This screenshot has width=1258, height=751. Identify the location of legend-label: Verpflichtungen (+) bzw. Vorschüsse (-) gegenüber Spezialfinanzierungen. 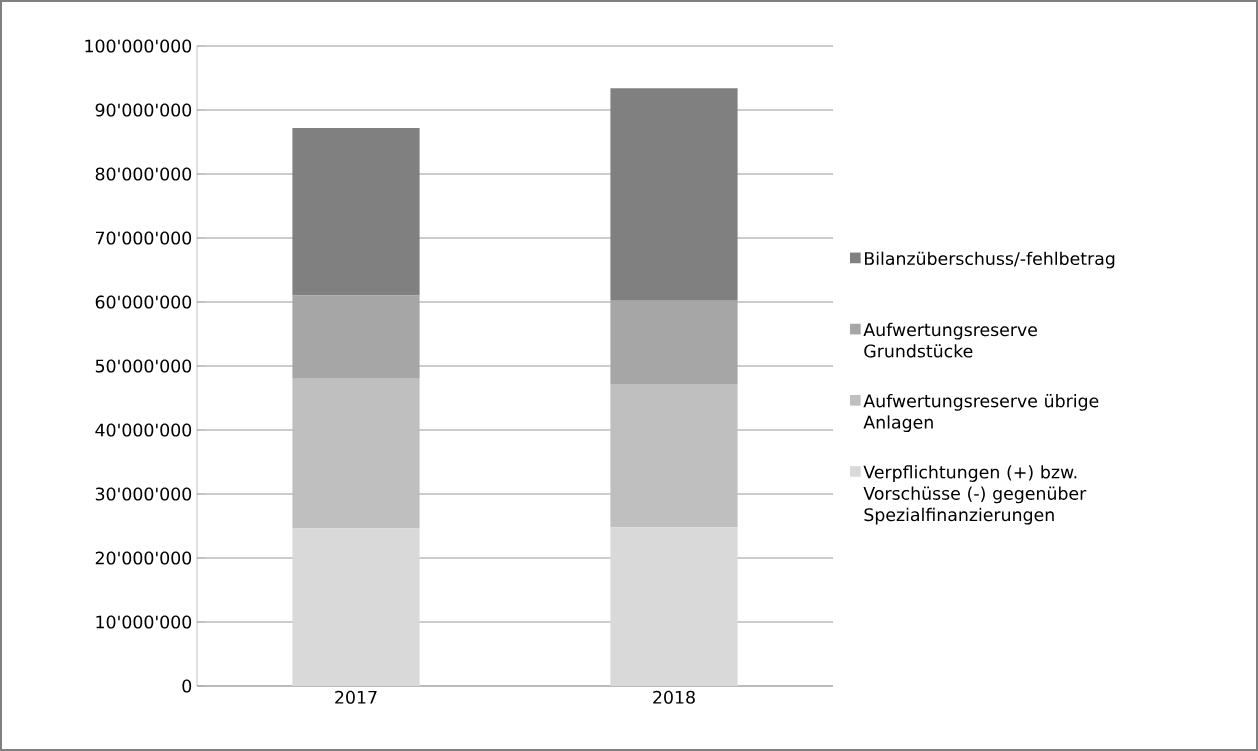
(975, 495).